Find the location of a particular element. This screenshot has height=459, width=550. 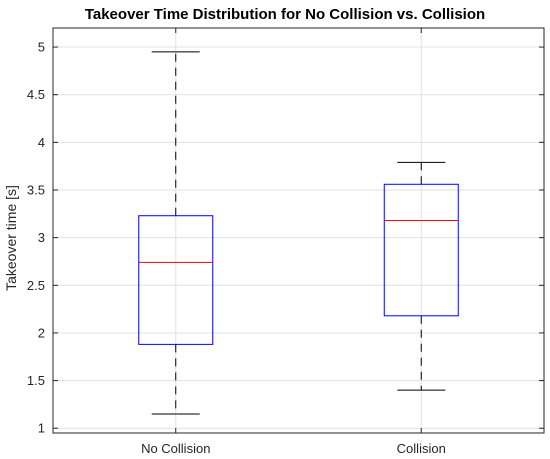

x-tick-label: No Collision is located at coordinates (175, 448).